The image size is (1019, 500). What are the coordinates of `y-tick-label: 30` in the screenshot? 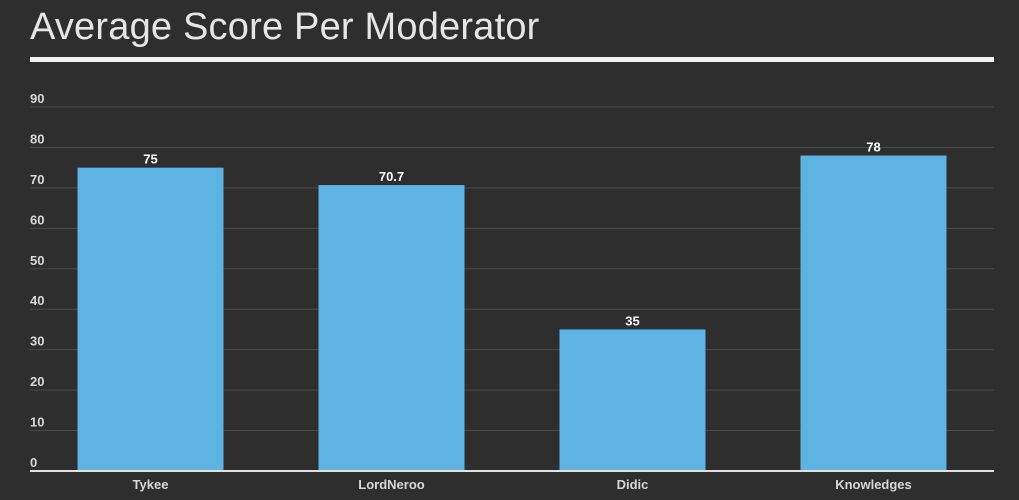 It's located at (37, 341).